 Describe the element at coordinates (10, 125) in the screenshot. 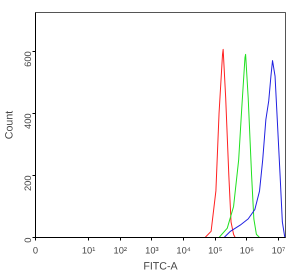

I see `y-axis-title: Count` at that location.